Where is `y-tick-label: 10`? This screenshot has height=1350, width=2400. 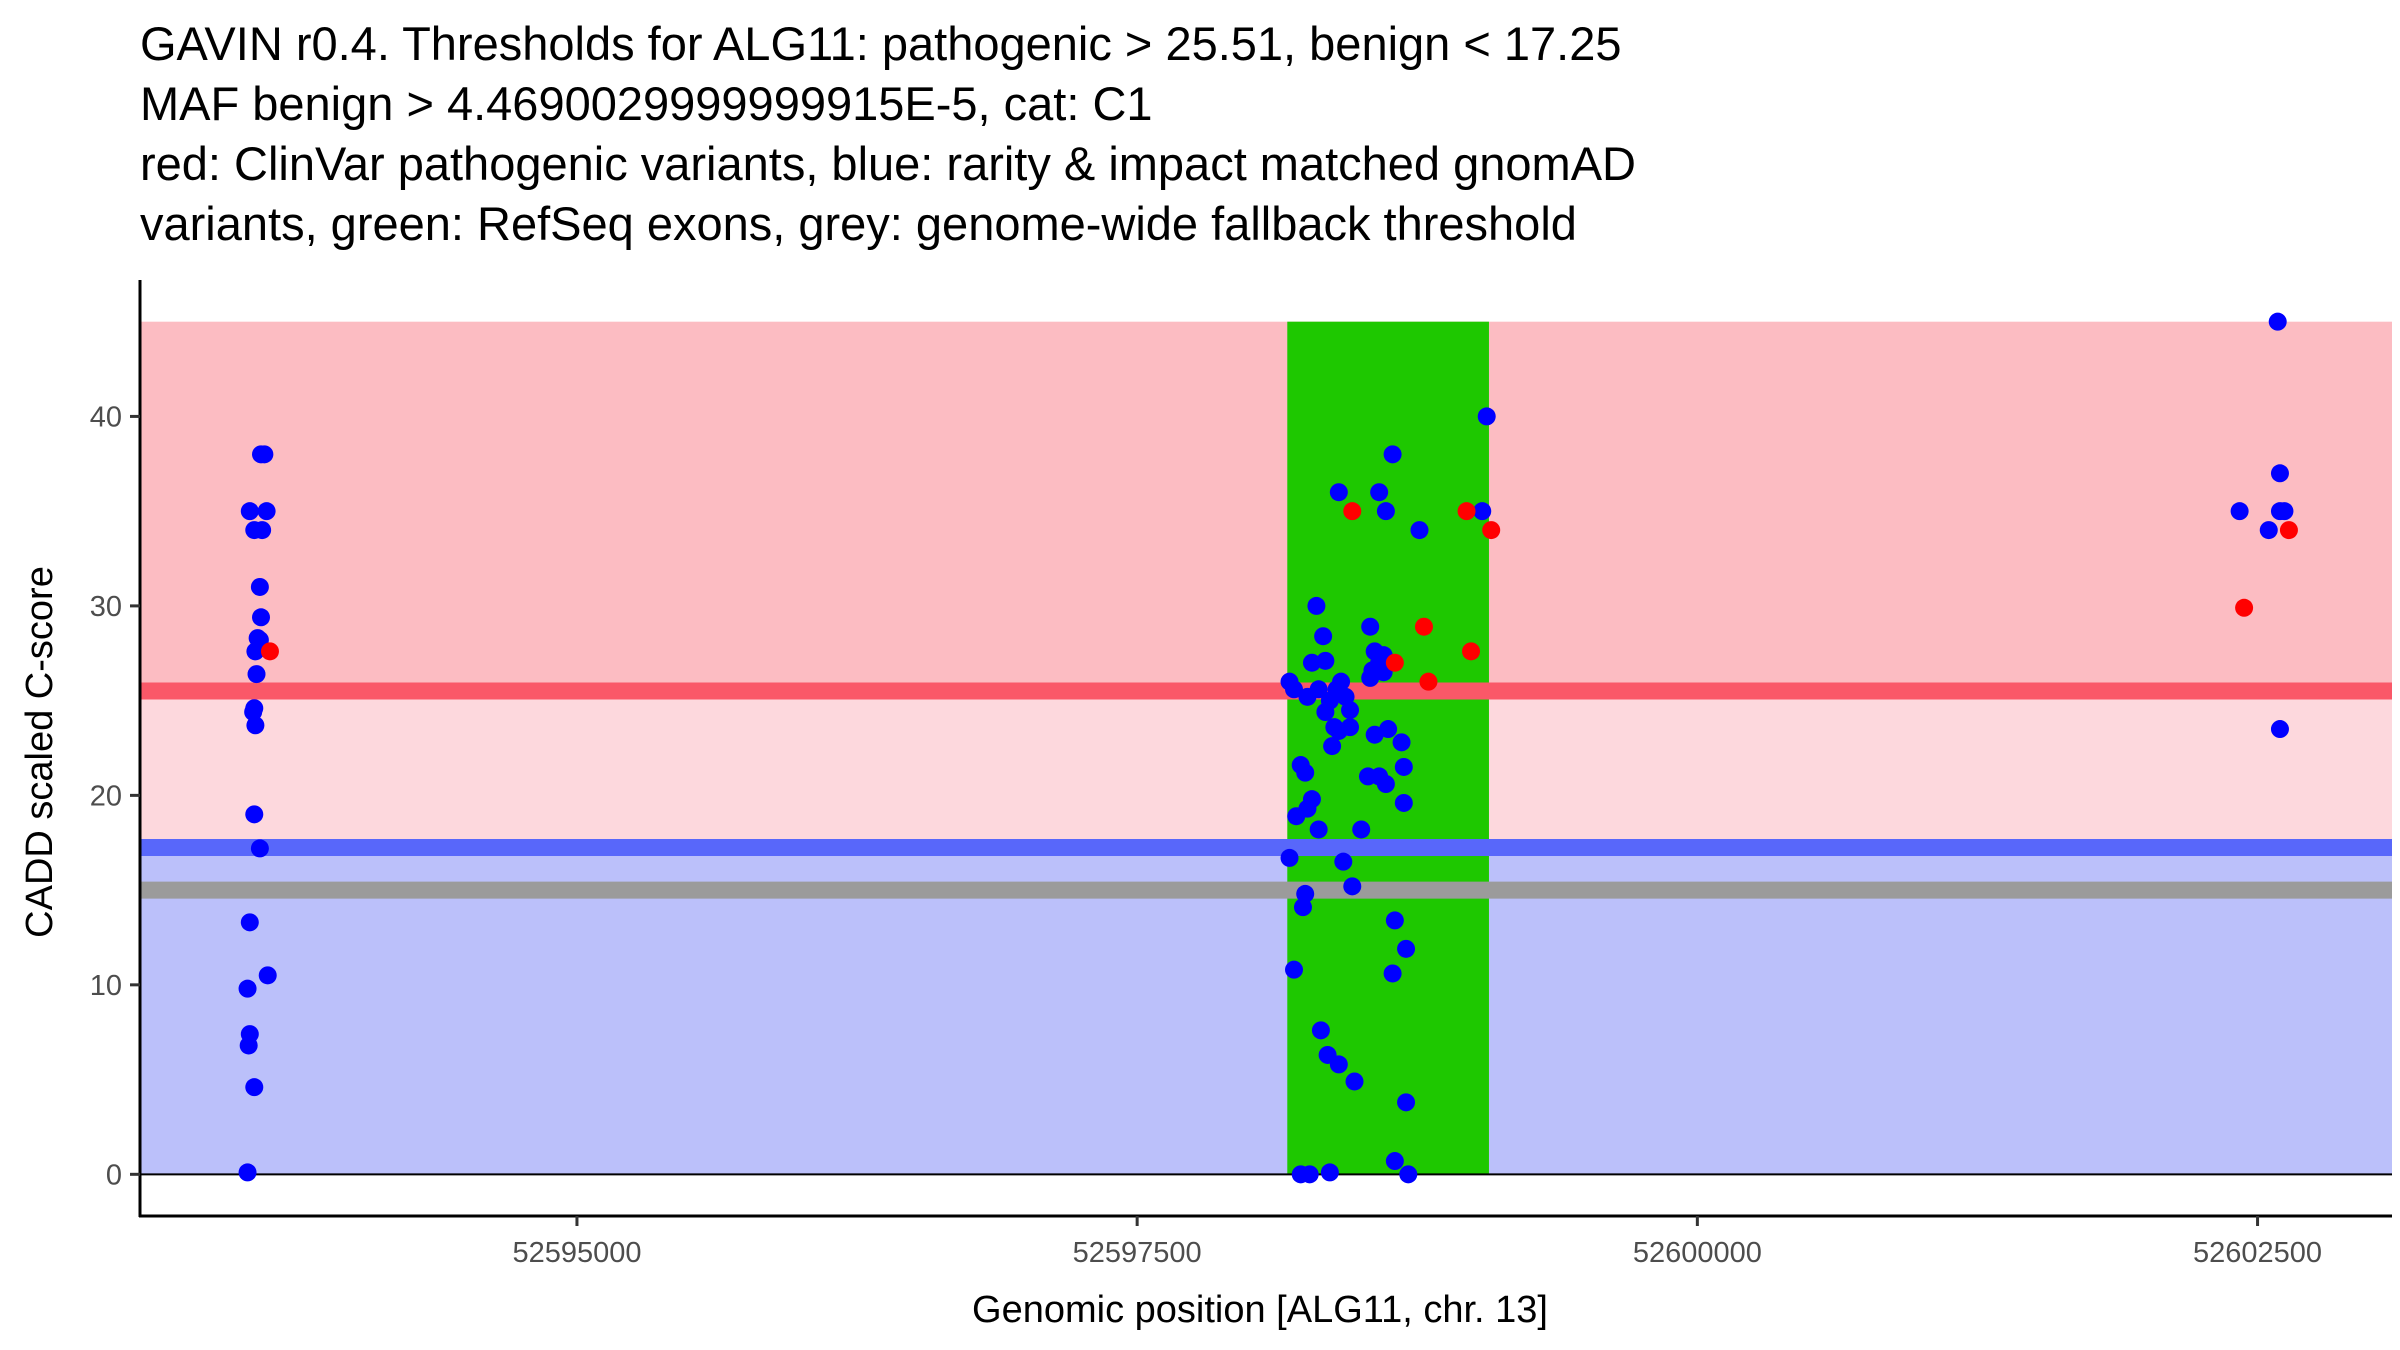 y-tick-label: 10 is located at coordinates (106, 986).